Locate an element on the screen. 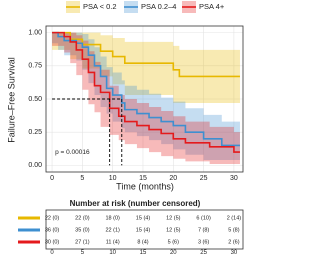 This screenshot has width=320, height=254. risk-time-label: 20 is located at coordinates (173, 252).